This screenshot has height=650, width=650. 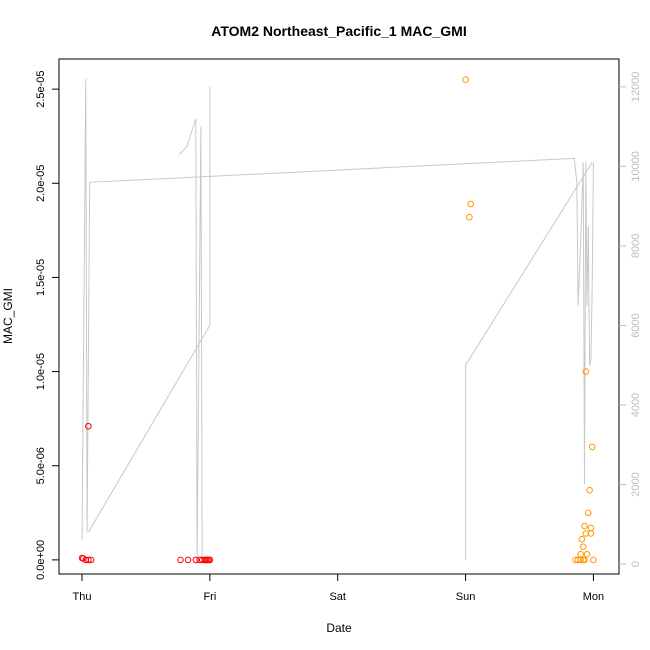 What do you see at coordinates (593, 597) in the screenshot?
I see `x-tick-label: Mon` at bounding box center [593, 597].